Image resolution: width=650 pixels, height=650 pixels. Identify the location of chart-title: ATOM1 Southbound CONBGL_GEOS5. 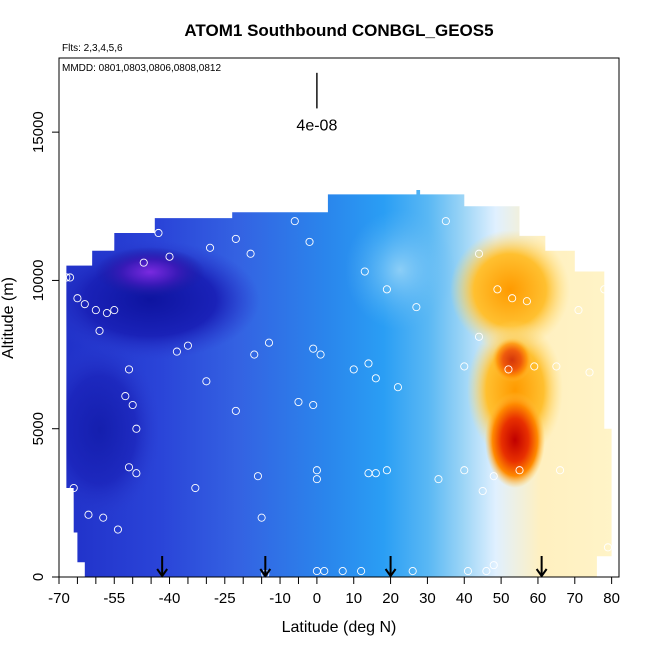
(338, 30).